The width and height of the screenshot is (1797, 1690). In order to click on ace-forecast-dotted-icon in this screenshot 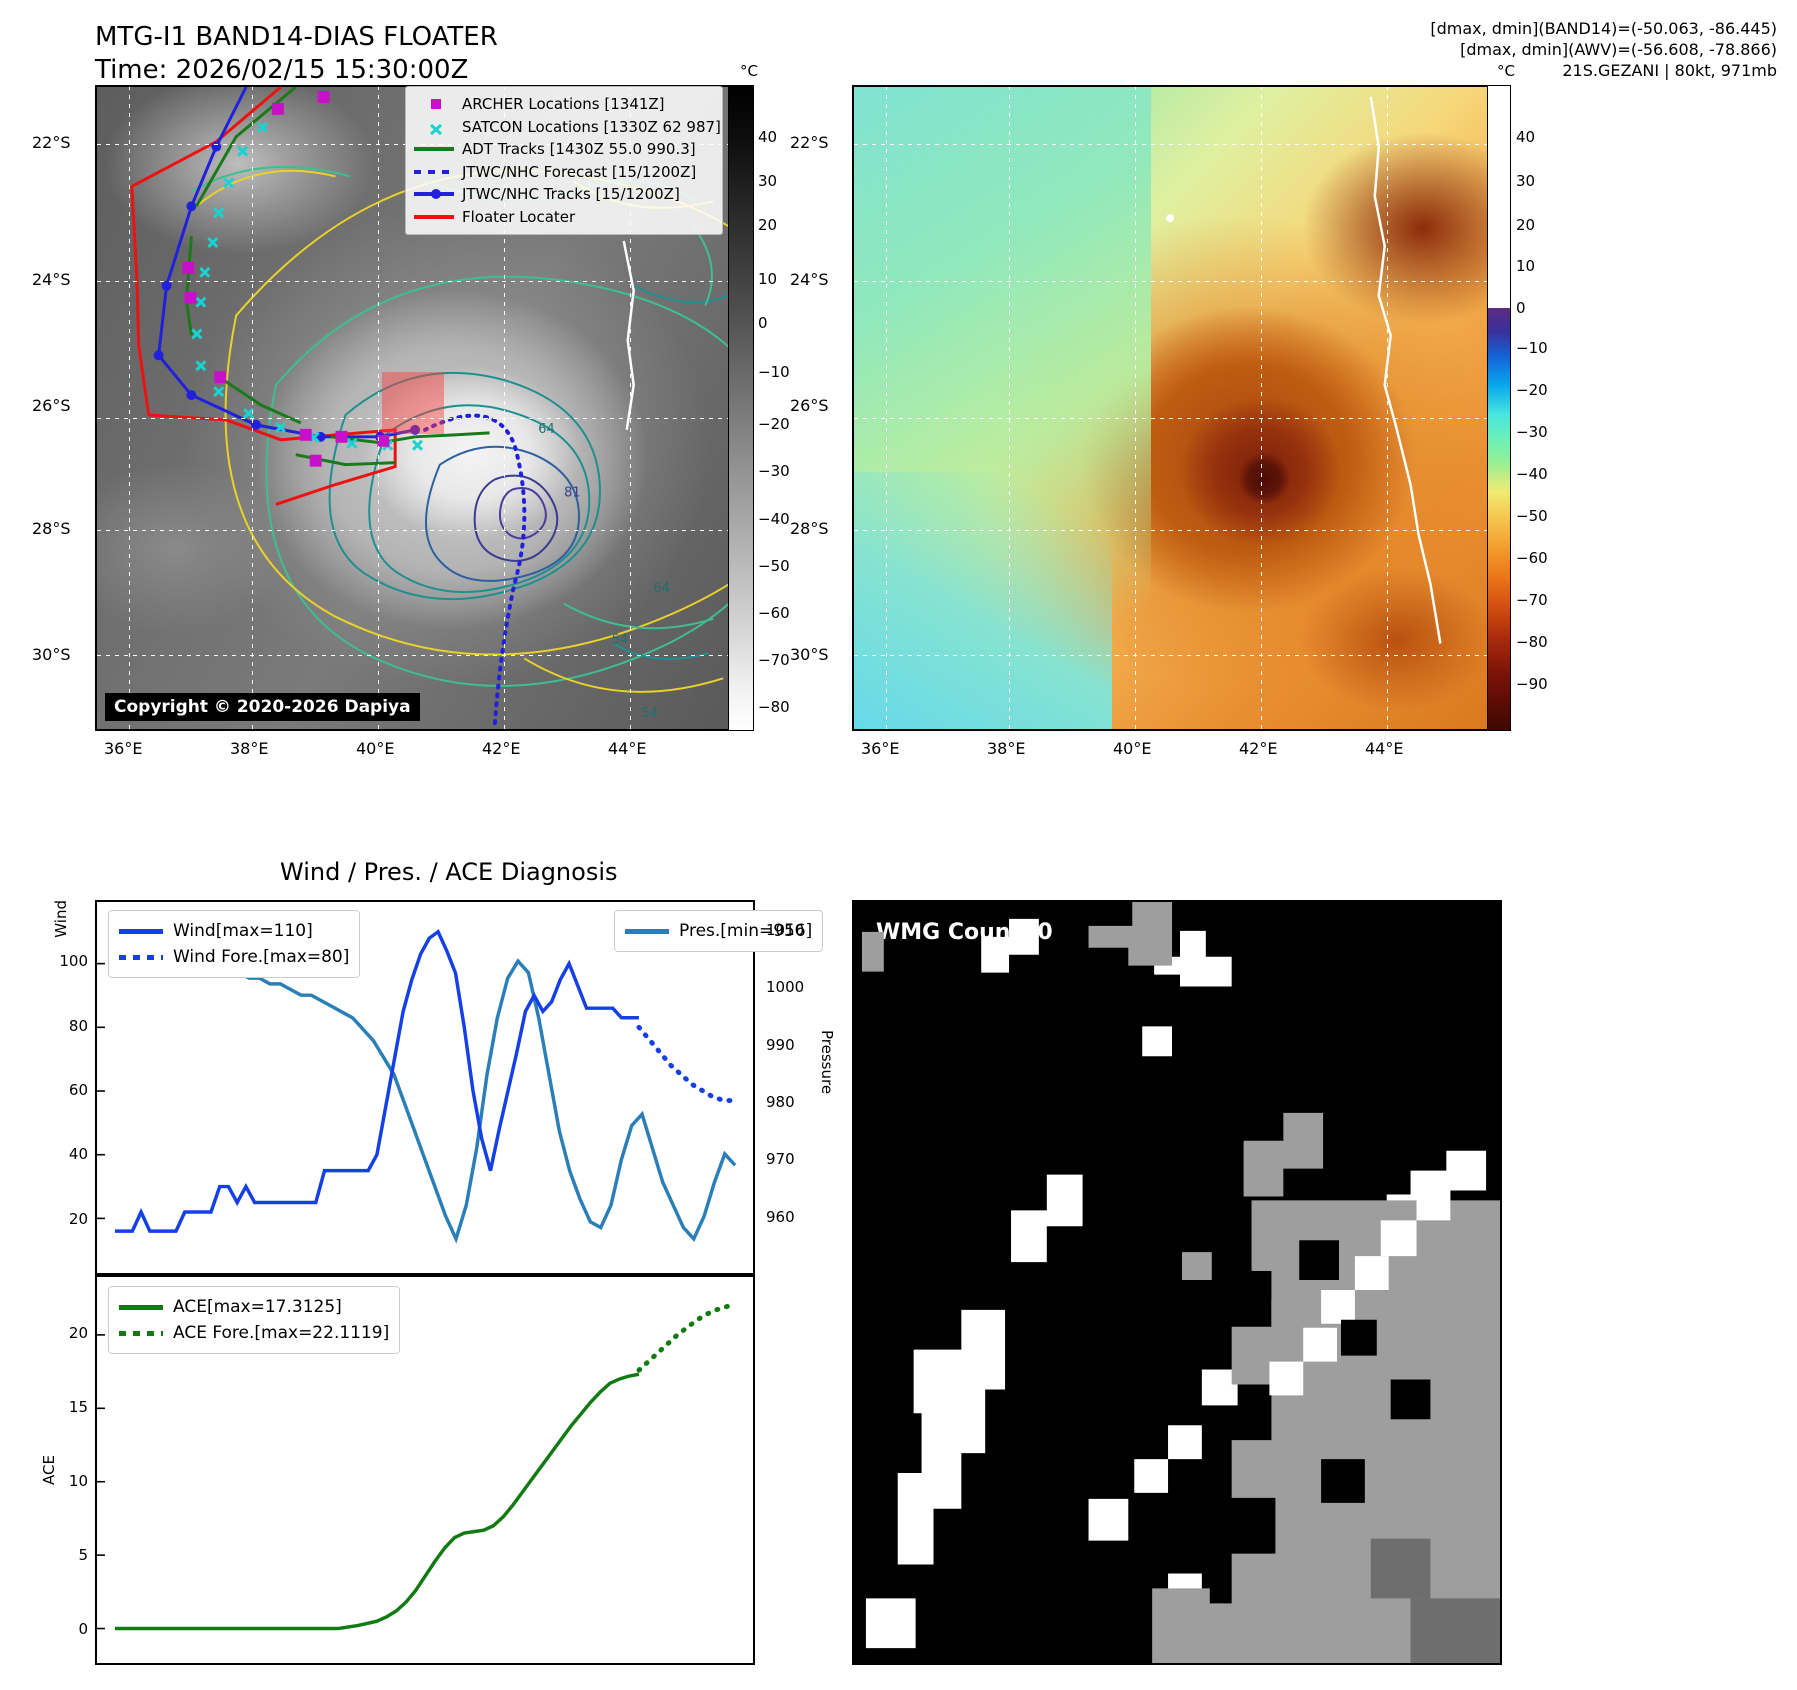, I will do `click(141, 1333)`.